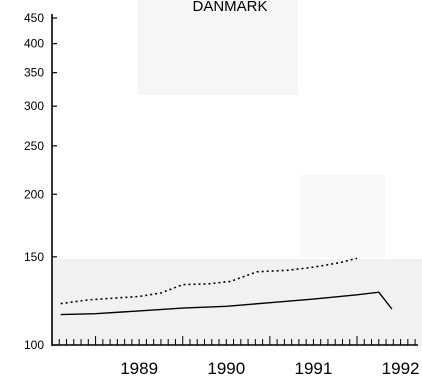 The image size is (422, 377). What do you see at coordinates (34, 44) in the screenshot?
I see `y-tick-label: 400` at bounding box center [34, 44].